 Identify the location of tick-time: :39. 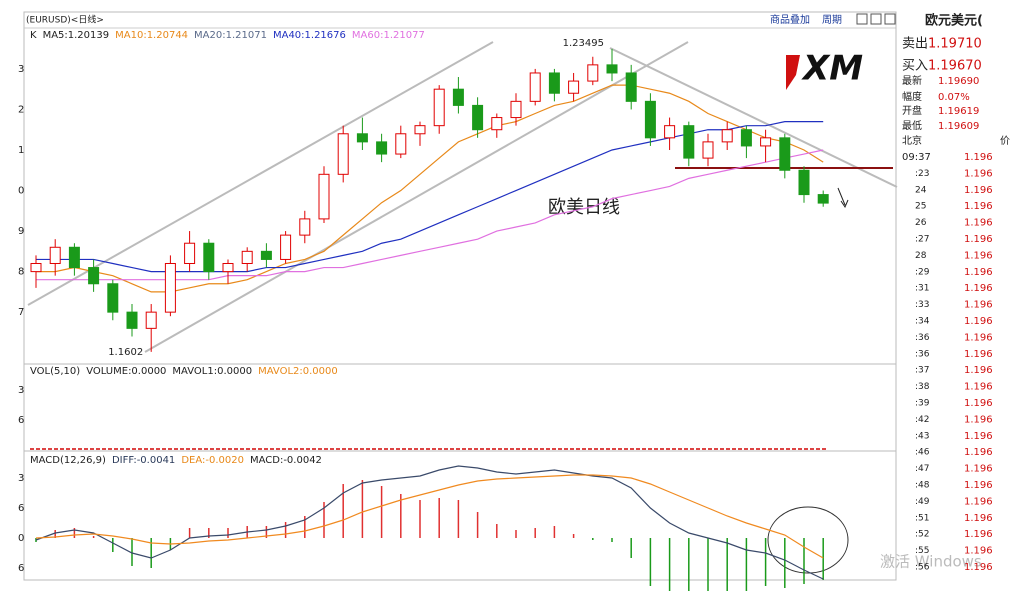
(922, 404).